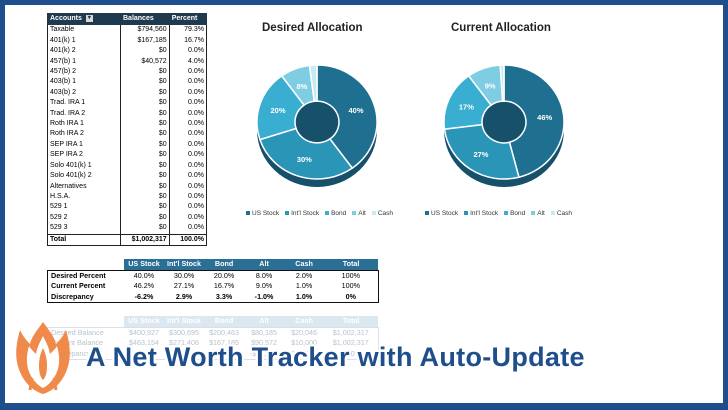 The height and width of the screenshot is (410, 728). What do you see at coordinates (66, 18) in the screenshot?
I see `accounts-header-label: Accounts` at bounding box center [66, 18].